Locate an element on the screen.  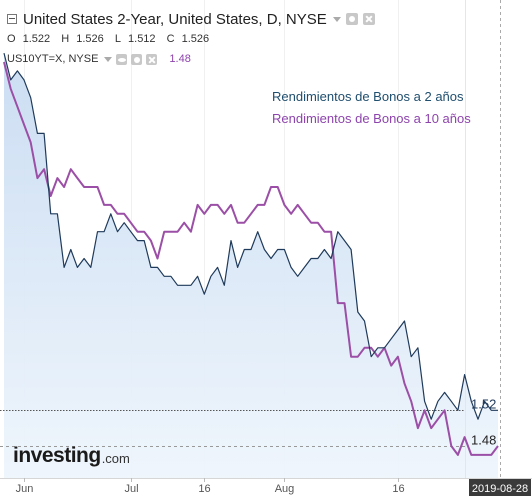
ohlc-readout: O 1.522 H 1.526 L 1.512 C 1.526 is located at coordinates (112, 39).